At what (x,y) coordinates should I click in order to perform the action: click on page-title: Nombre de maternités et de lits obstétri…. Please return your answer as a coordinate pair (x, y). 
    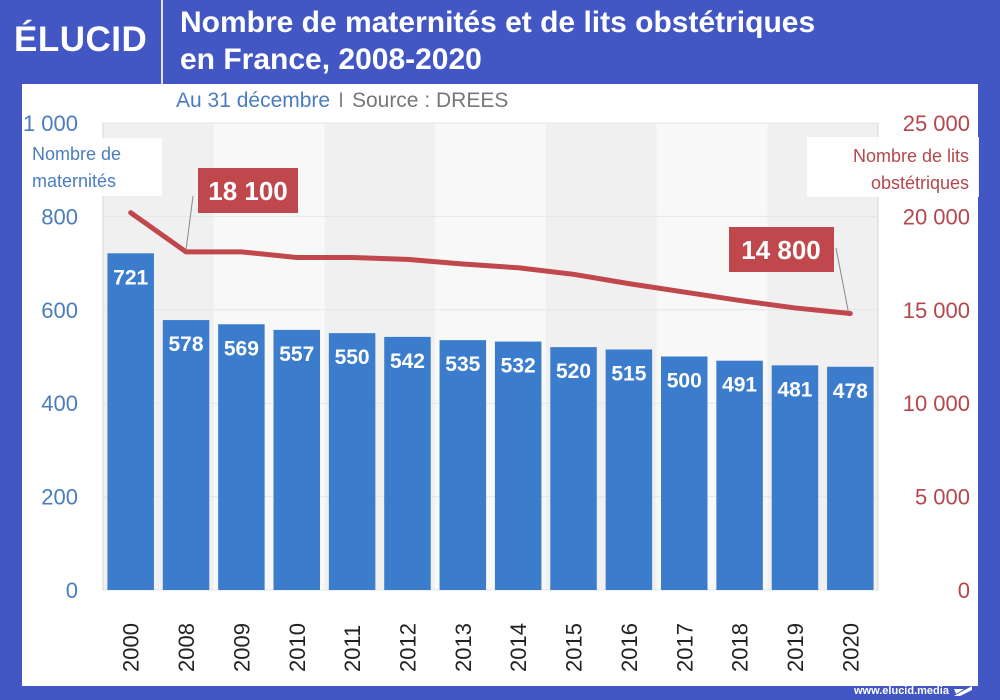
    Looking at the image, I should click on (497, 41).